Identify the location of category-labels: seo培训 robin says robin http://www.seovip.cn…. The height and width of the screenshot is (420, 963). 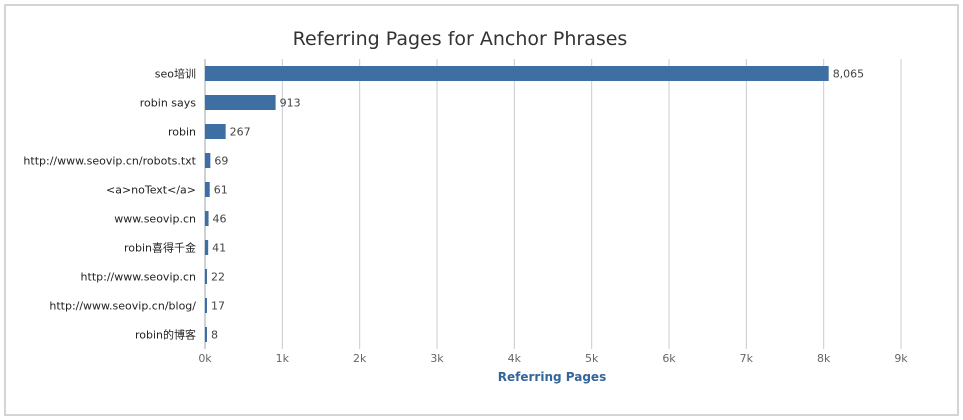
(109, 204).